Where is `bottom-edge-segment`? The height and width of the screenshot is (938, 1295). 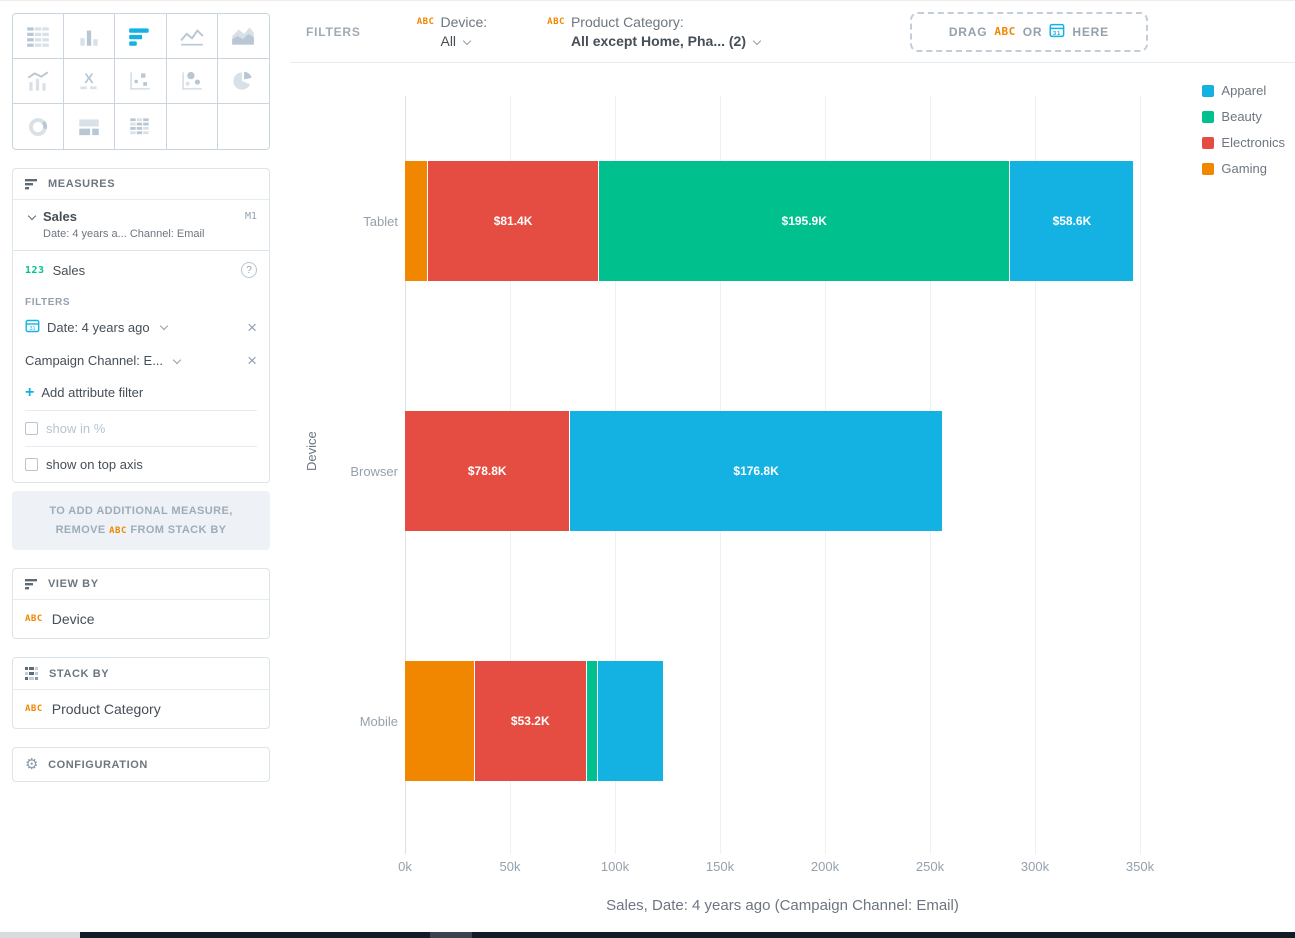
bottom-edge-segment is located at coordinates (451, 935).